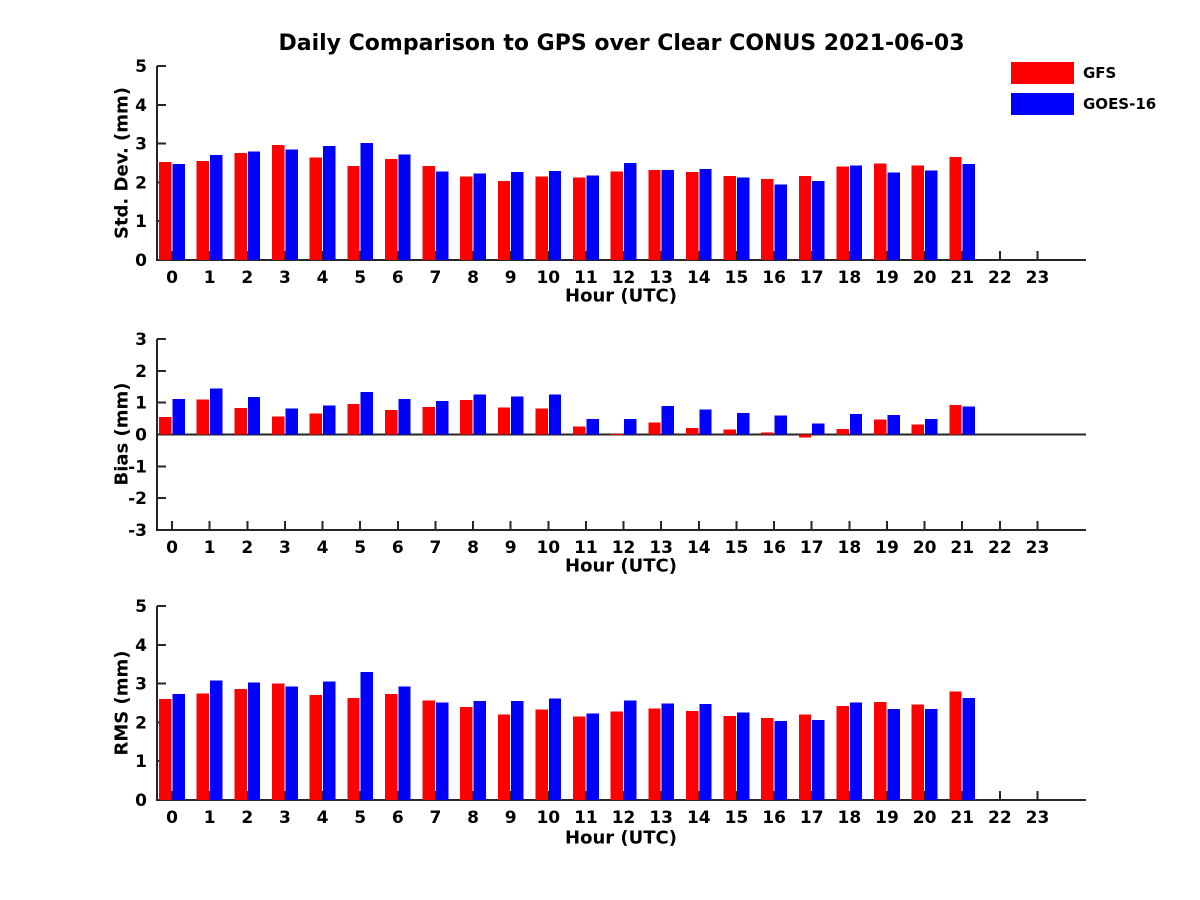 The width and height of the screenshot is (1200, 900). I want to click on svg-text: -1, so click(137, 467).